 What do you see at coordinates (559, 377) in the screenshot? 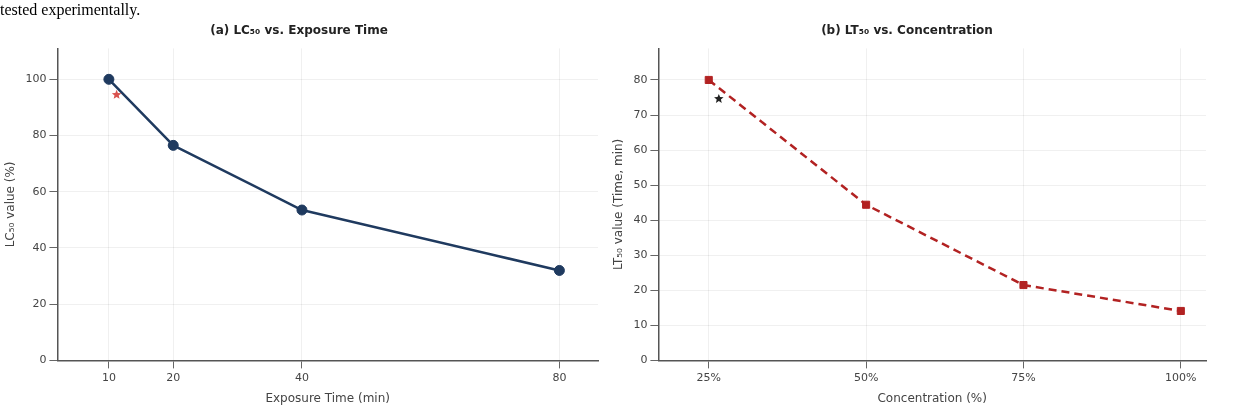
I see `x-tick-label: 80` at bounding box center [559, 377].